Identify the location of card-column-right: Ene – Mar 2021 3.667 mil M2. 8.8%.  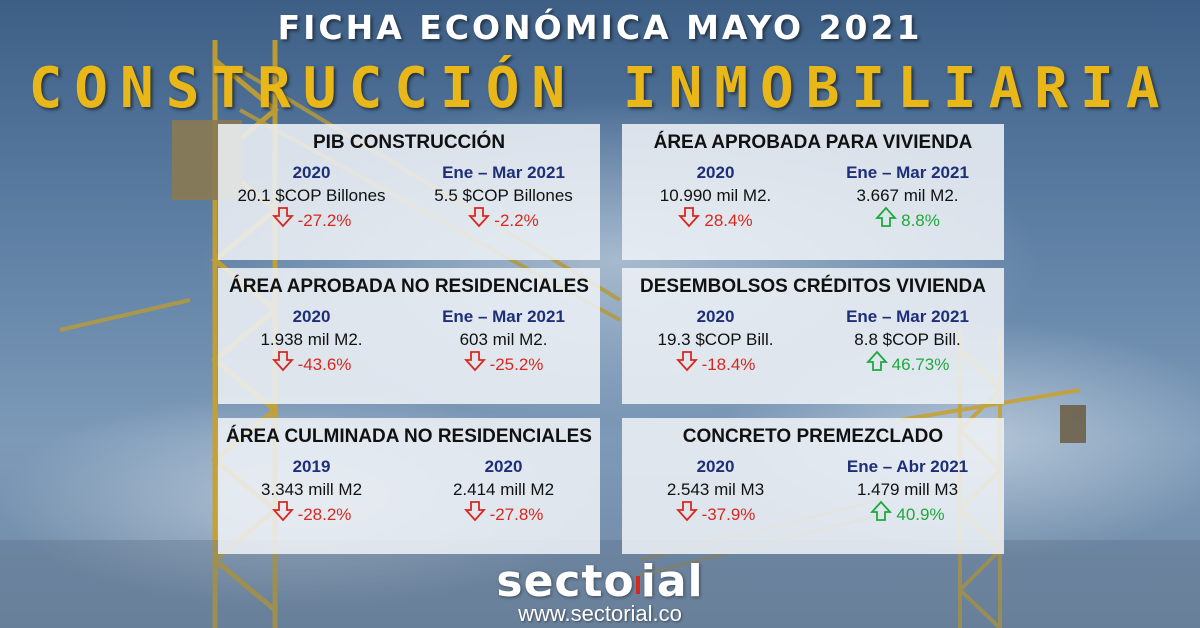
(907, 198).